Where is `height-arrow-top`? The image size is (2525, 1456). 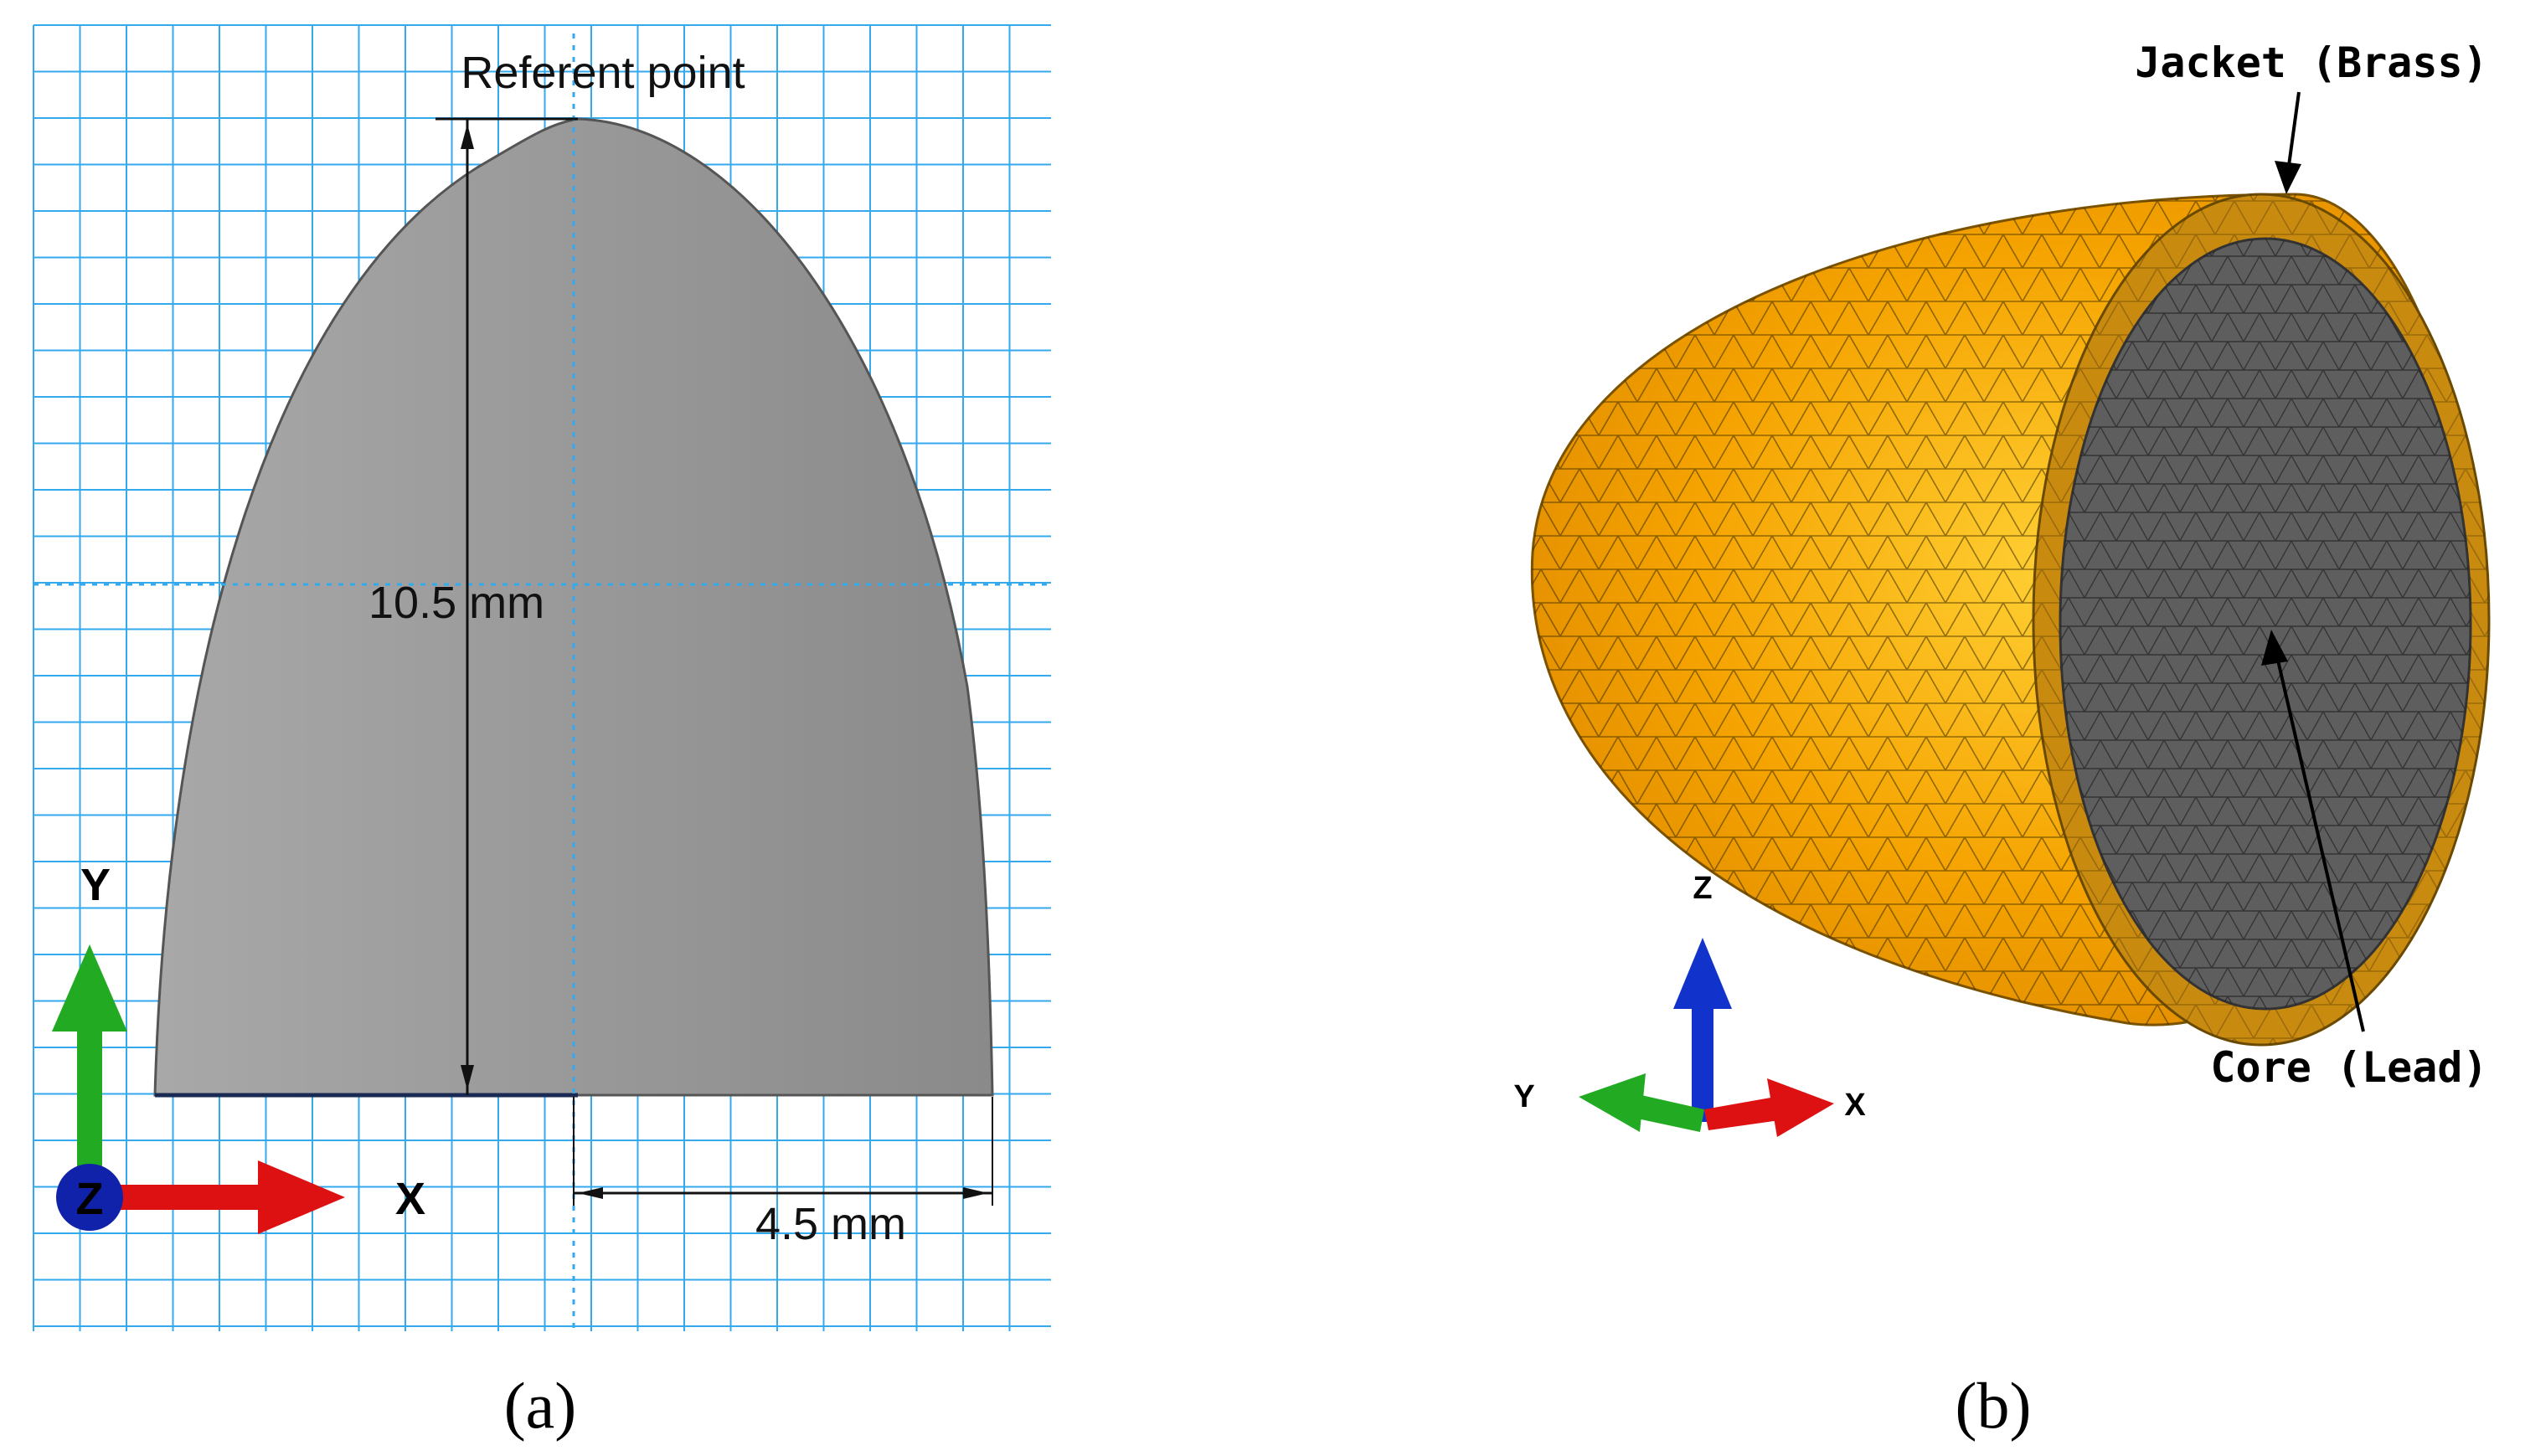 height-arrow-top is located at coordinates (467, 136).